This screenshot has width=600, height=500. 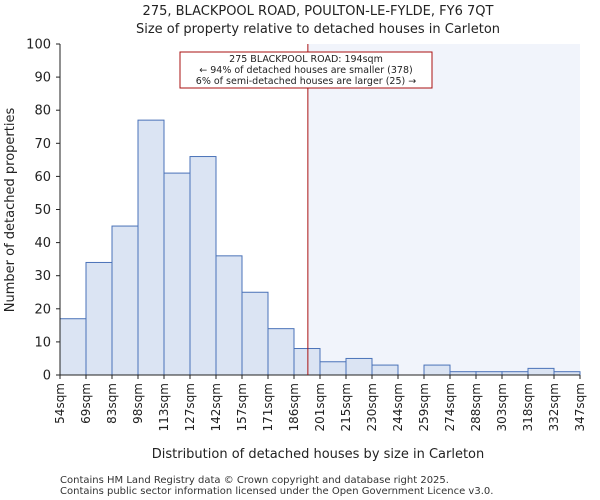 I want to click on bar-318sqm, so click(x=541, y=371).